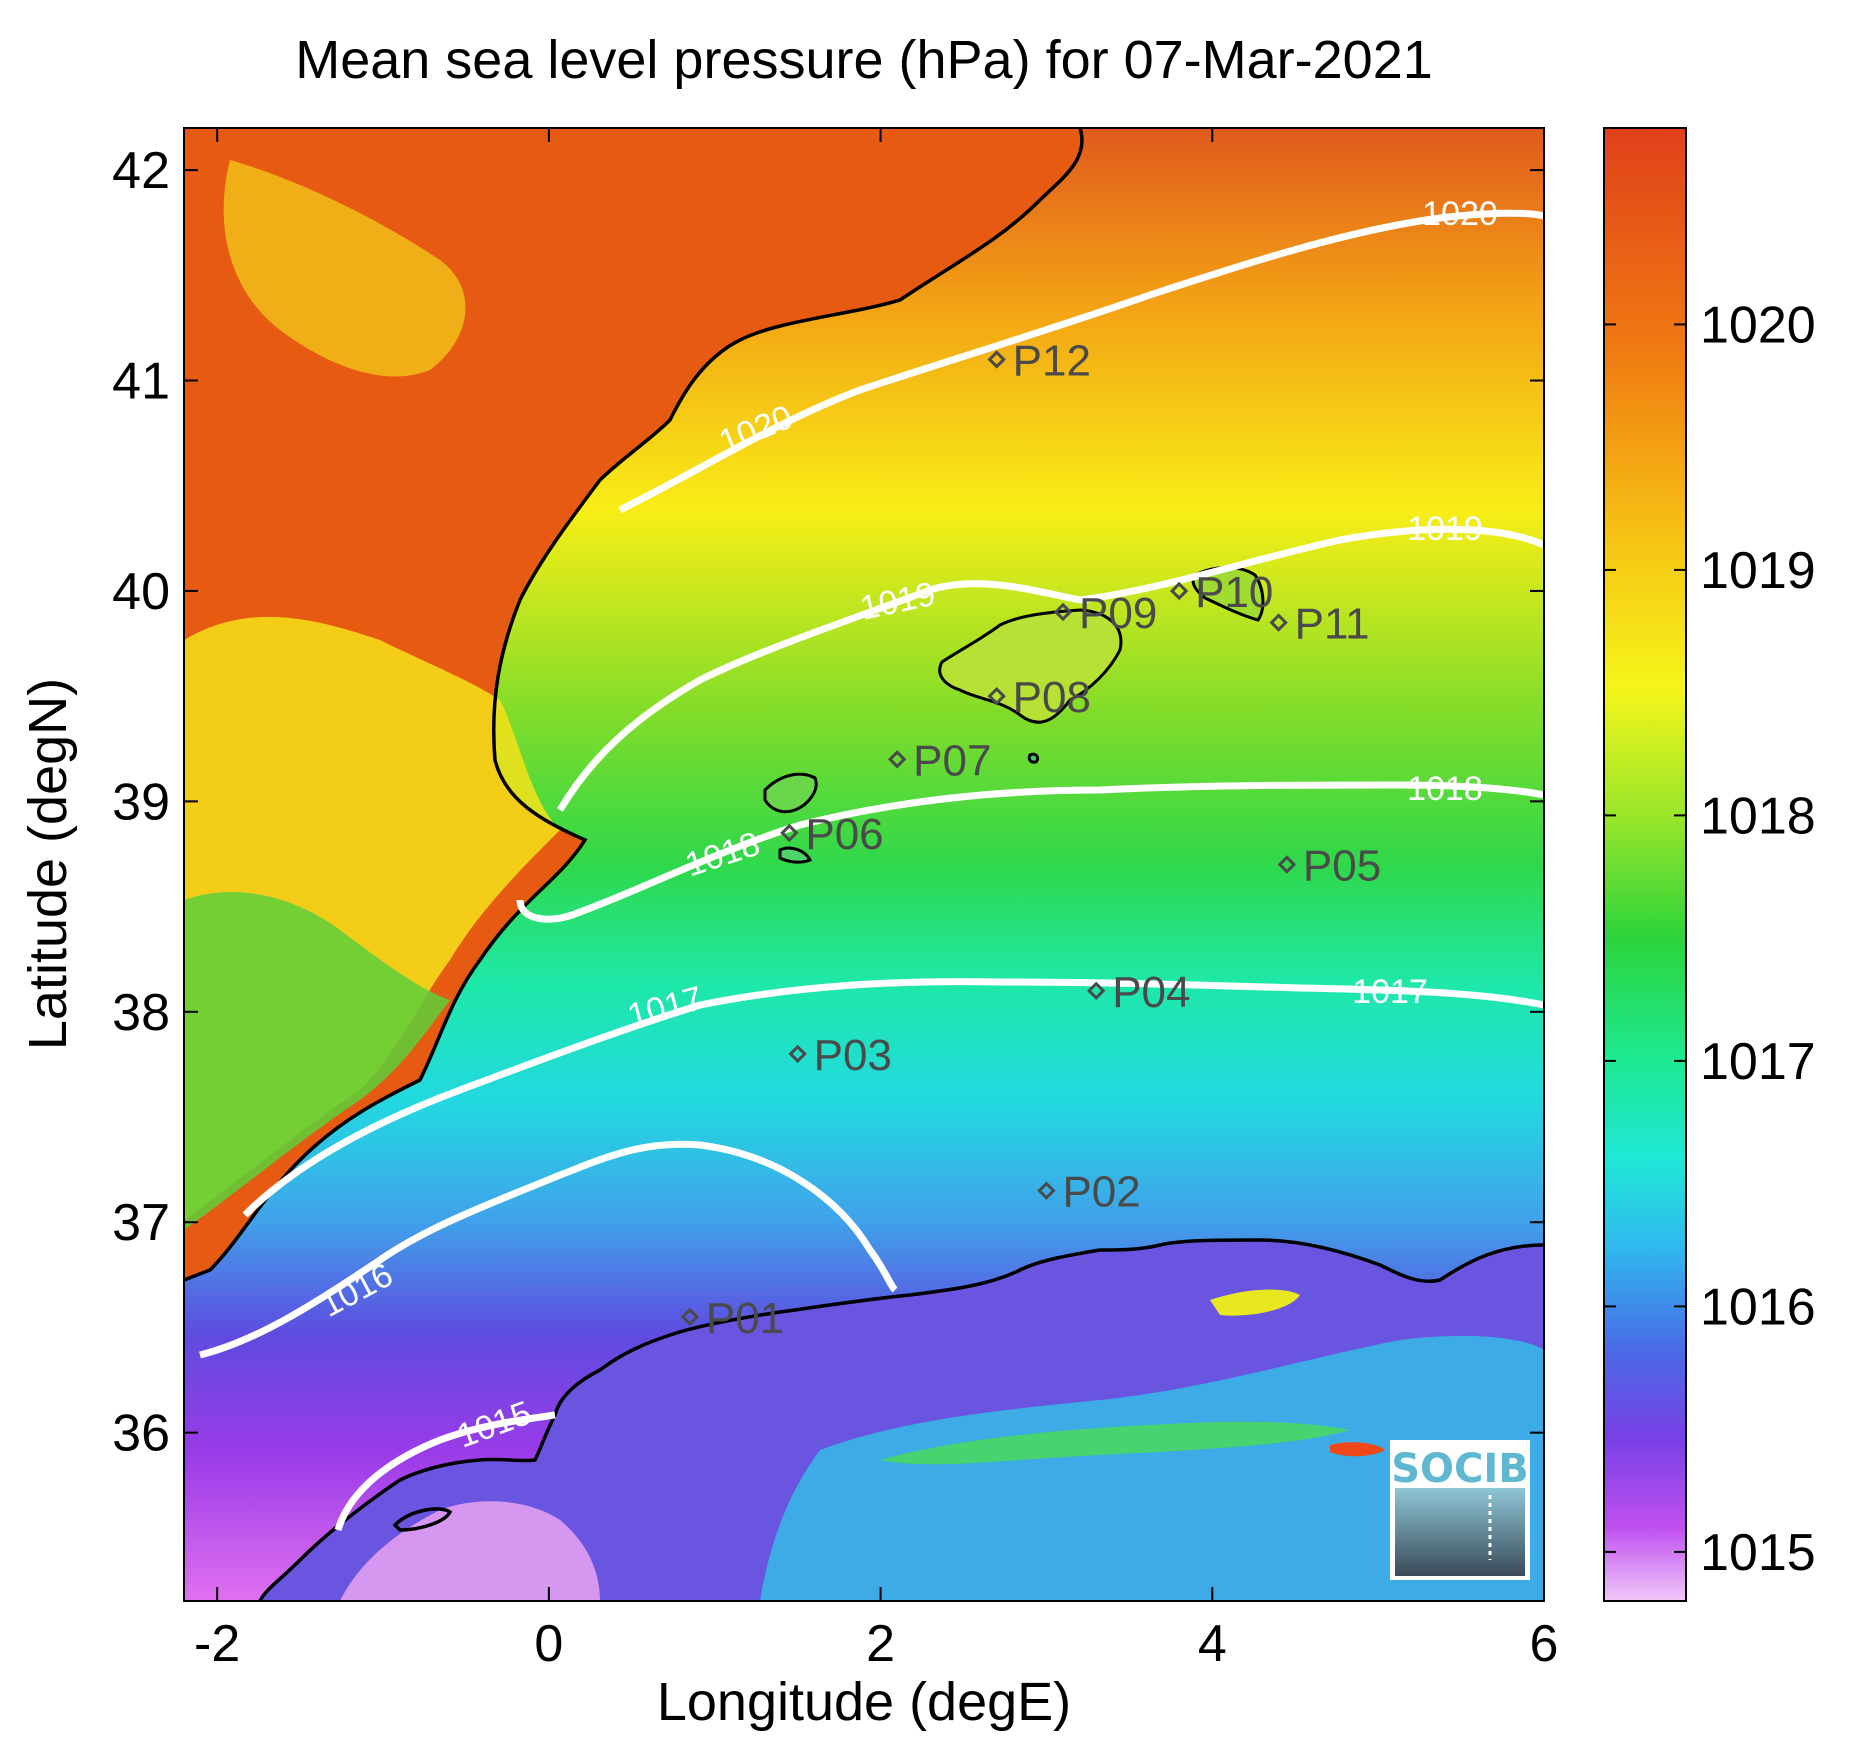  I want to click on station-p01: P01, so click(732, 1318).